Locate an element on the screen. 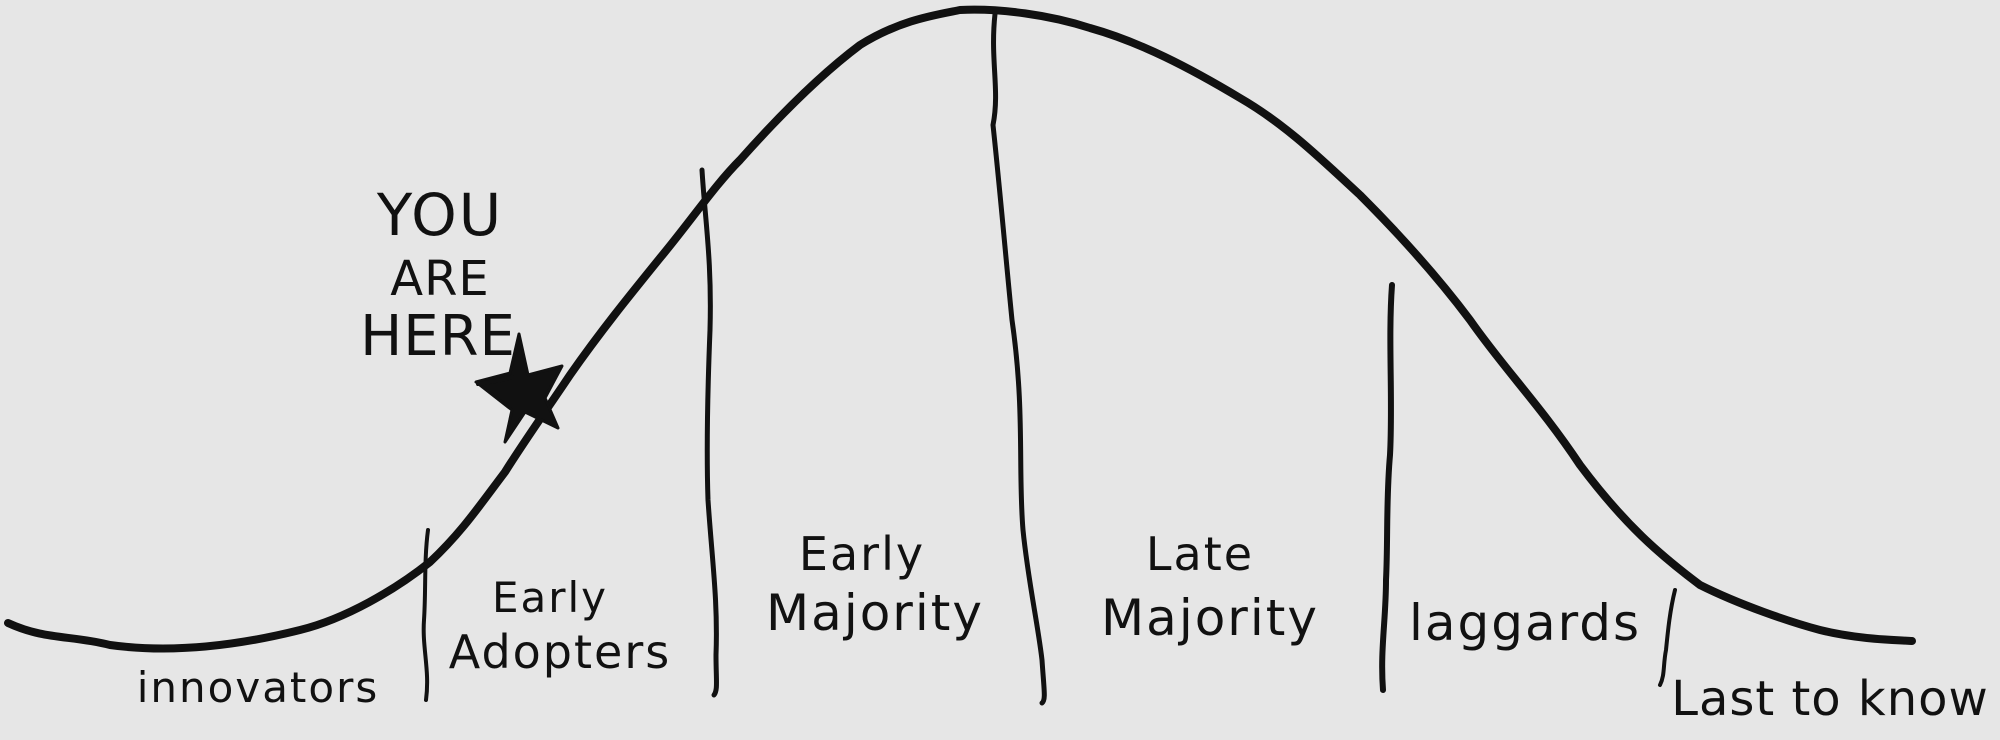  segment-early-adopters-line-2: Adopters is located at coordinates (560, 652).